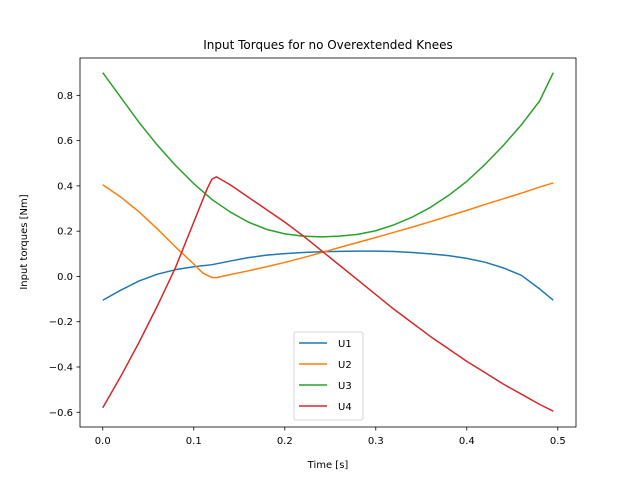 Image resolution: width=640 pixels, height=480 pixels. What do you see at coordinates (558, 441) in the screenshot?
I see `x-tick-label: 0.5` at bounding box center [558, 441].